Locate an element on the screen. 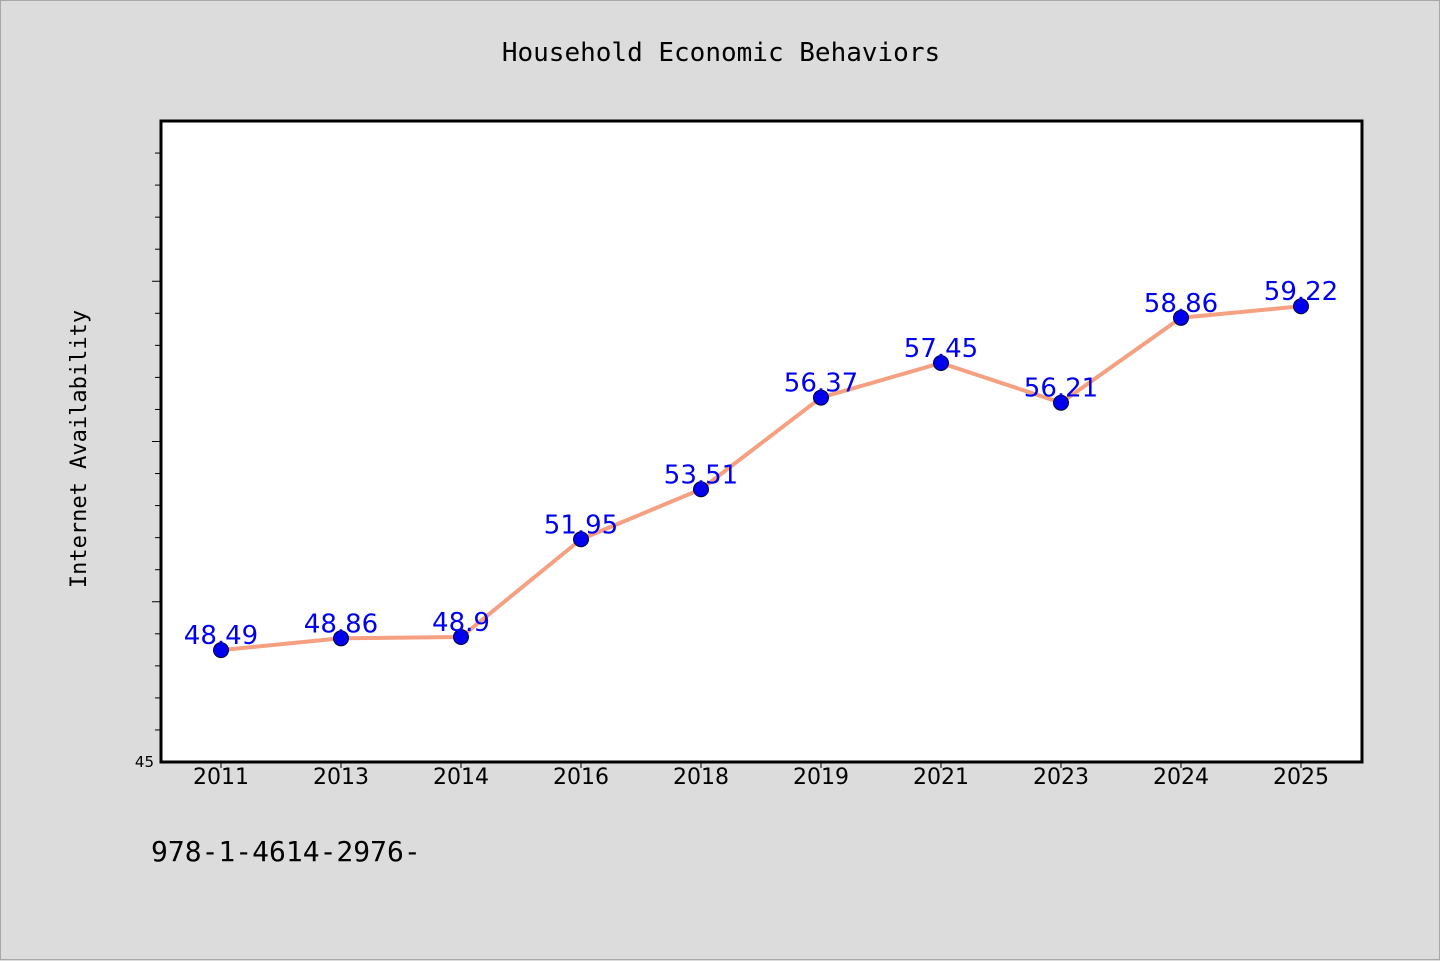 The height and width of the screenshot is (961, 1440). x-tick-label: 2021 is located at coordinates (941, 777).